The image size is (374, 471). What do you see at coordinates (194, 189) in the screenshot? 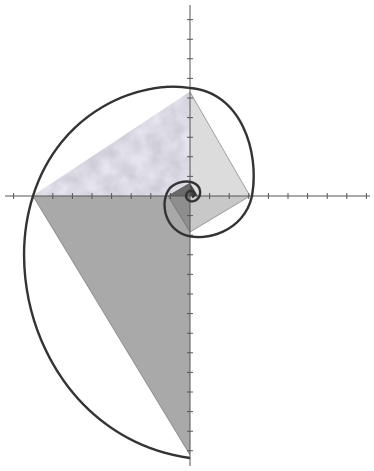
I see `smallest-triangle` at bounding box center [194, 189].